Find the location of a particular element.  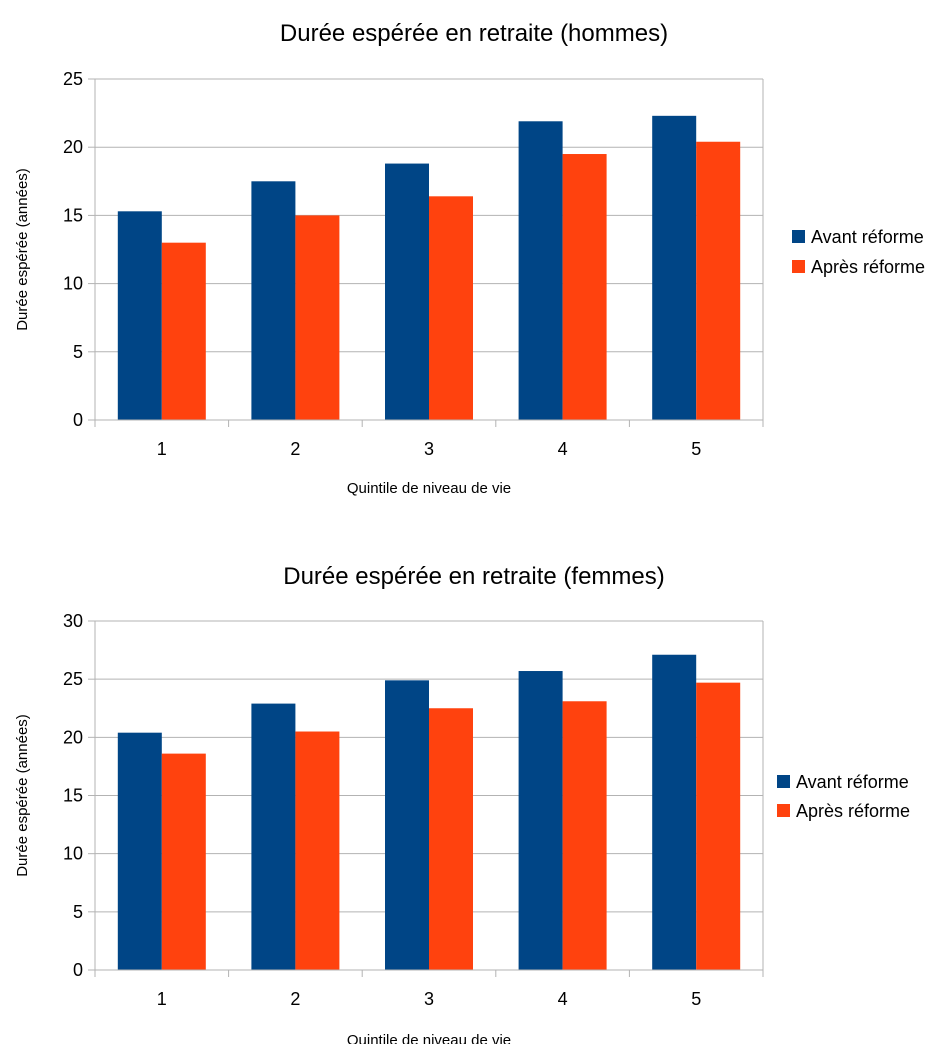

chart-title: Durée espérée en retraite (femmes) is located at coordinates (474, 576).